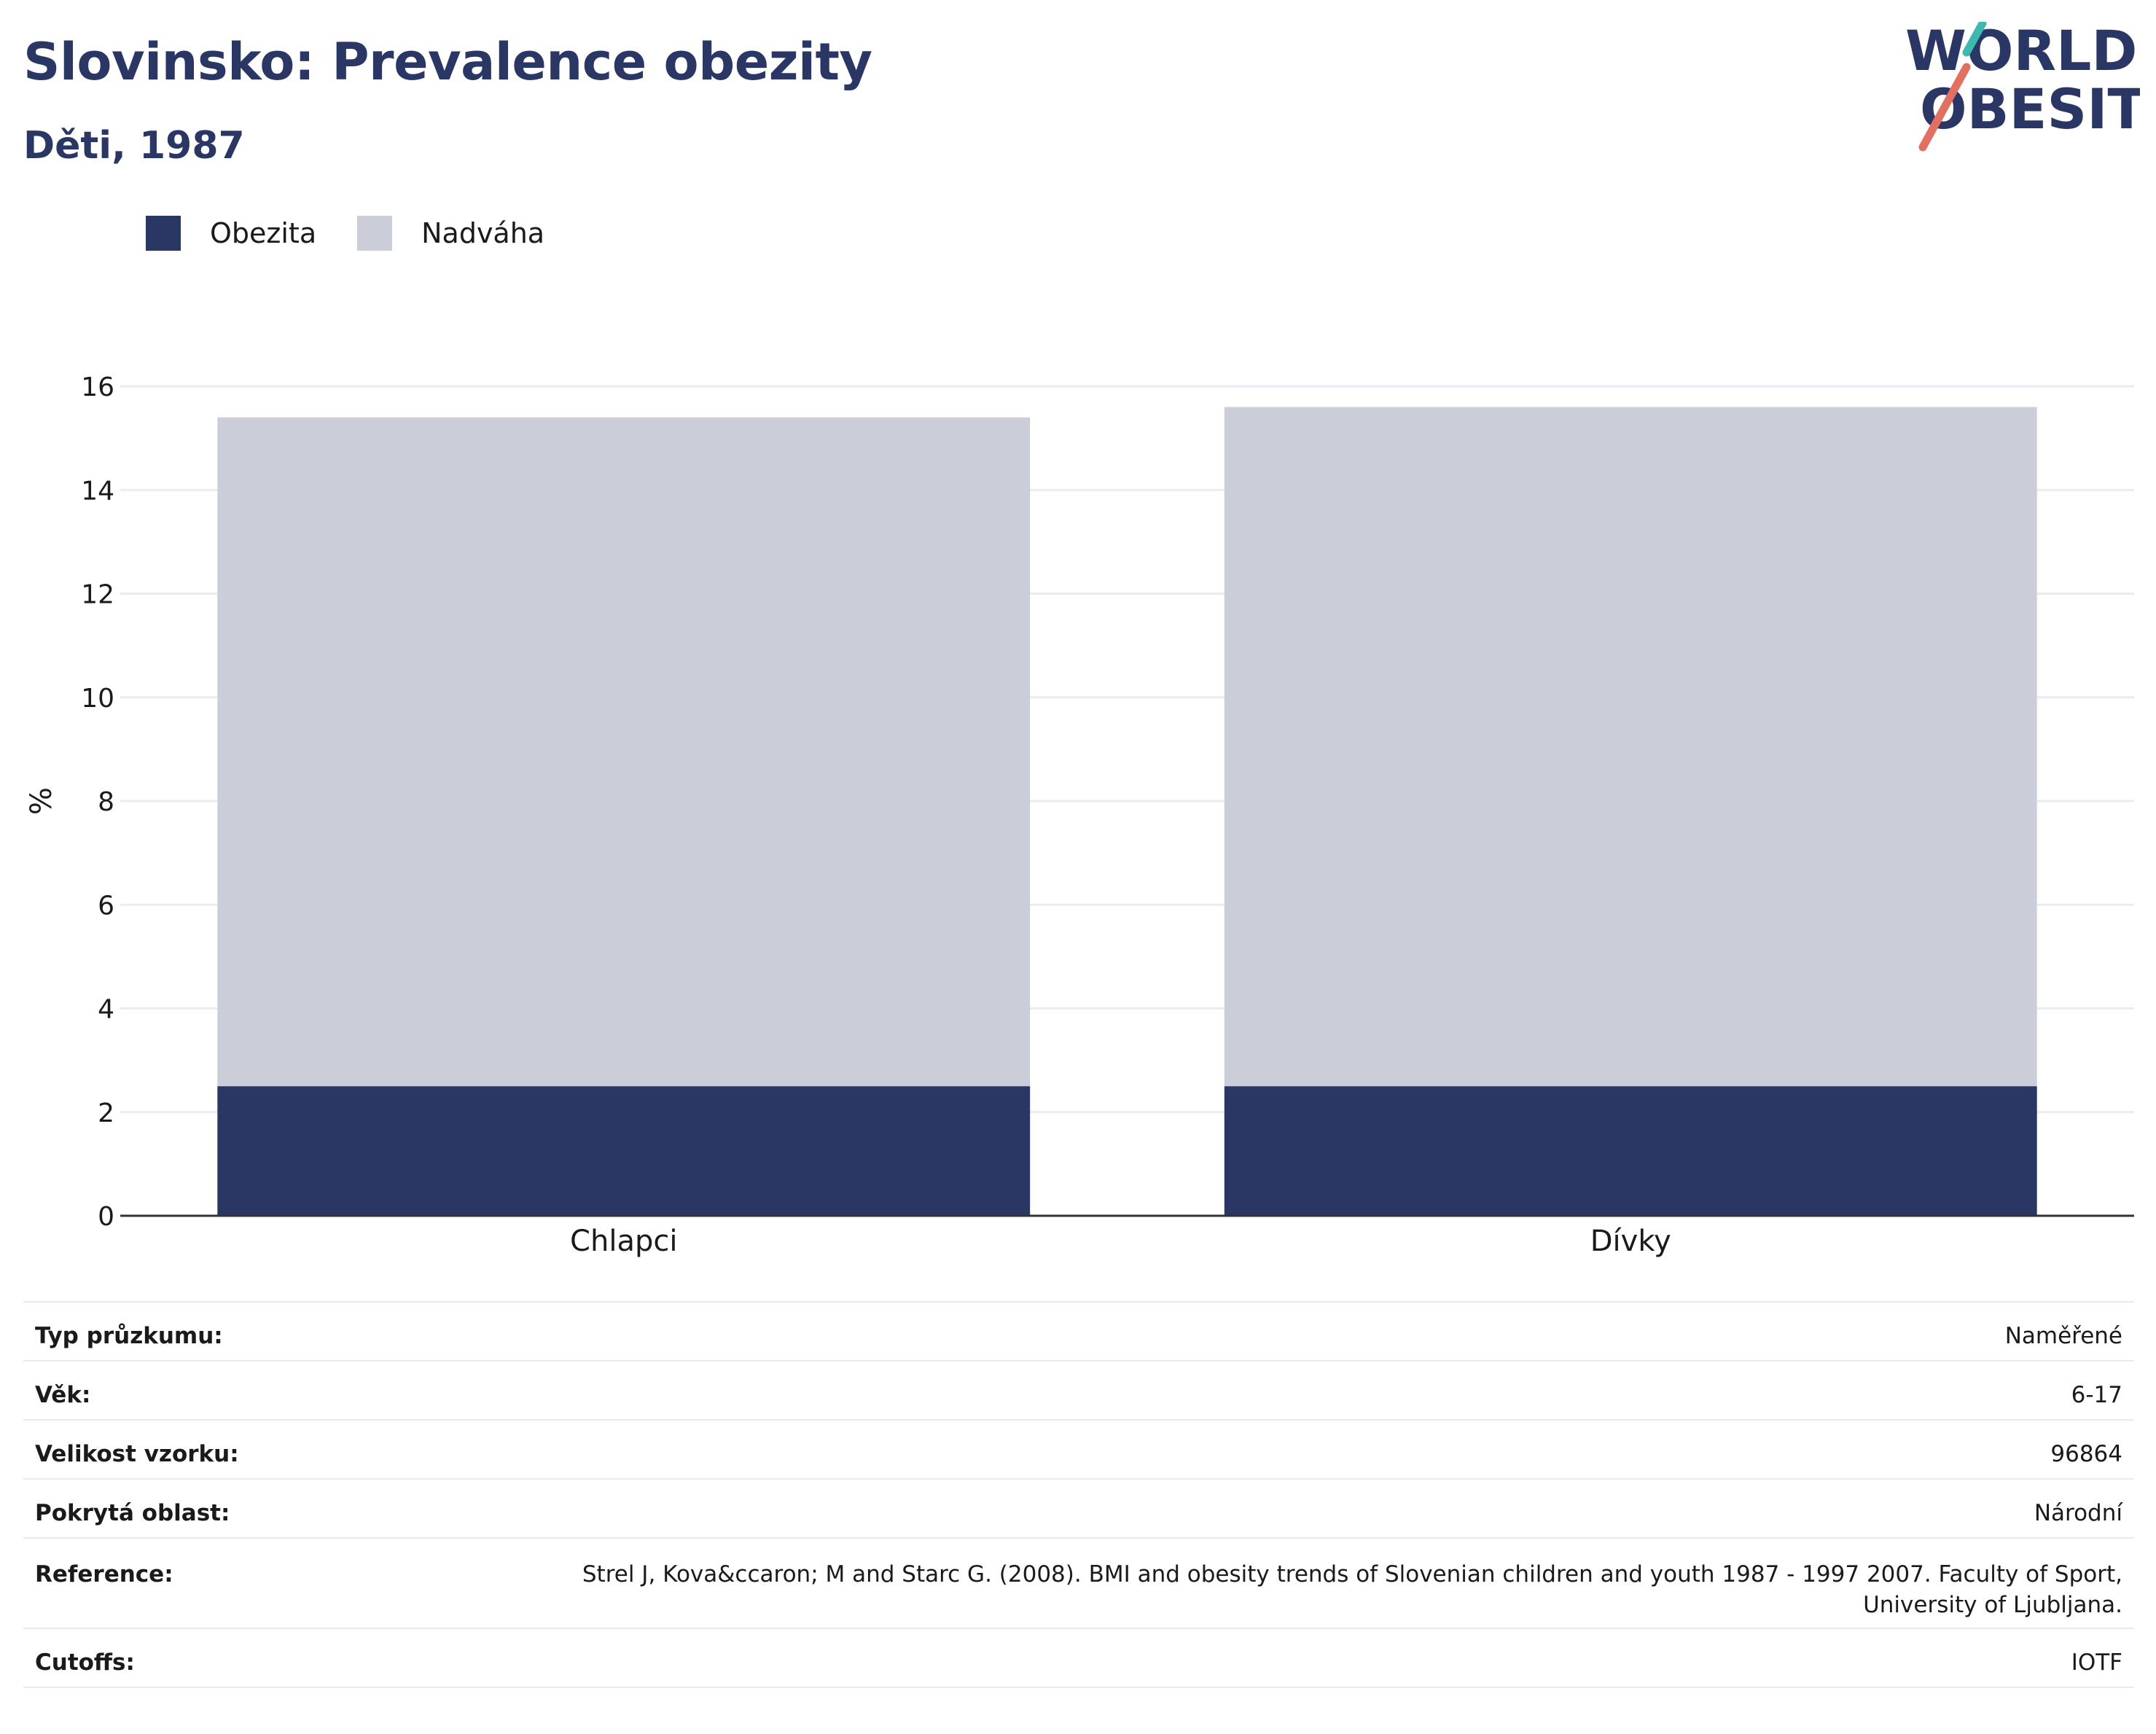 This screenshot has width=2156, height=1734. I want to click on y-tick-label: 6, so click(106, 906).